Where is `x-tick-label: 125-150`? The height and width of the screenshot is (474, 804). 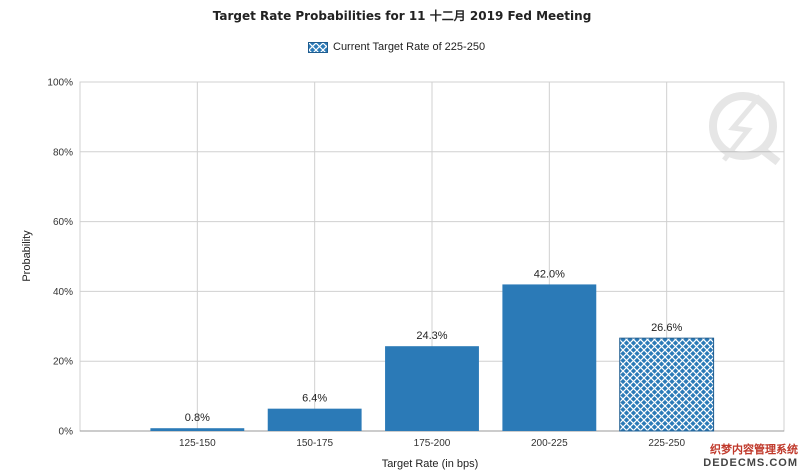 x-tick-label: 125-150 is located at coordinates (197, 443).